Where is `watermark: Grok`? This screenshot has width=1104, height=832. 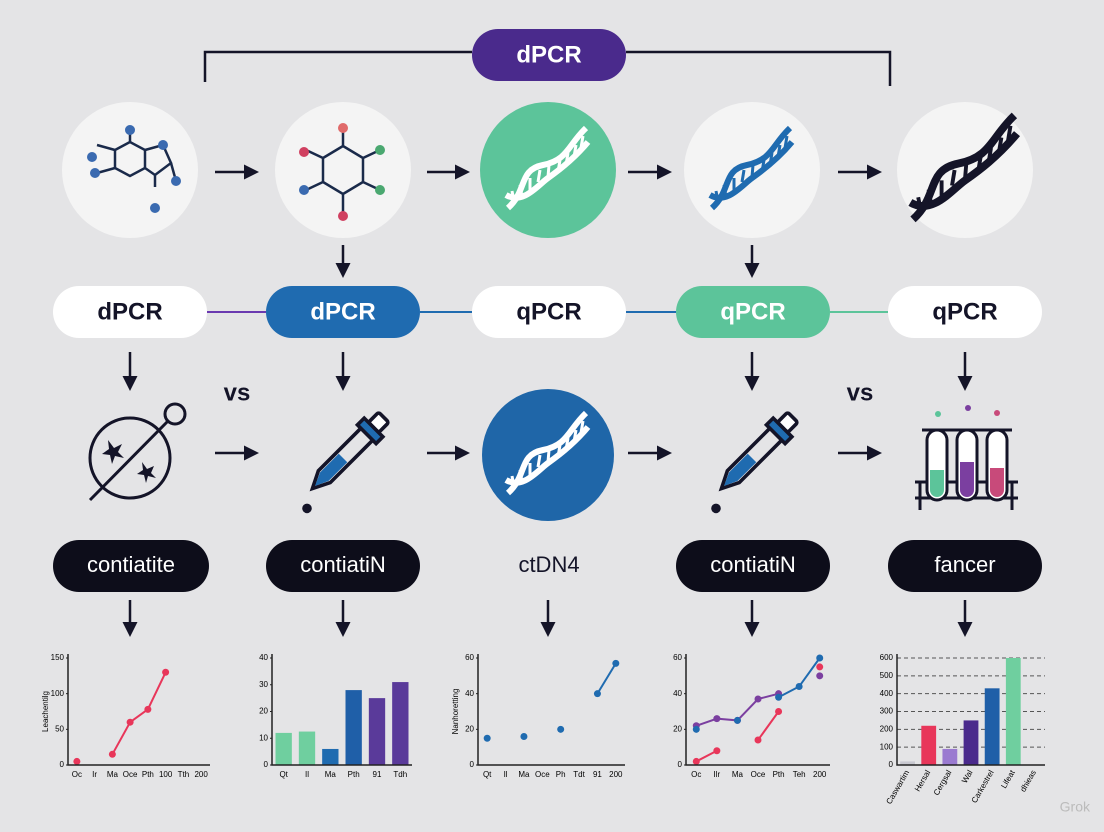 watermark: Grok is located at coordinates (1075, 807).